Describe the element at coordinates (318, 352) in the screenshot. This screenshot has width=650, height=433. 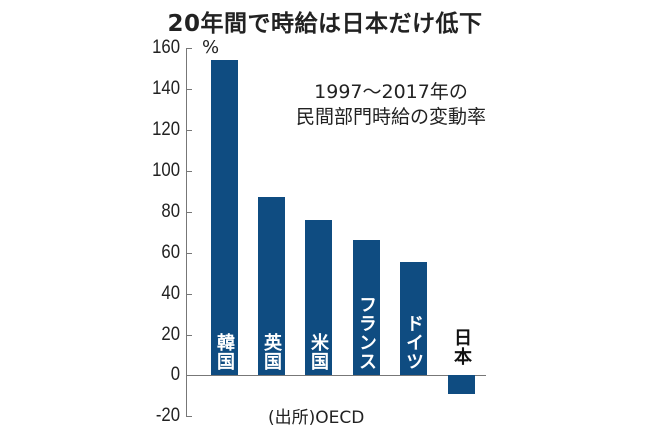
I see `bar-label-us: 米国` at that location.